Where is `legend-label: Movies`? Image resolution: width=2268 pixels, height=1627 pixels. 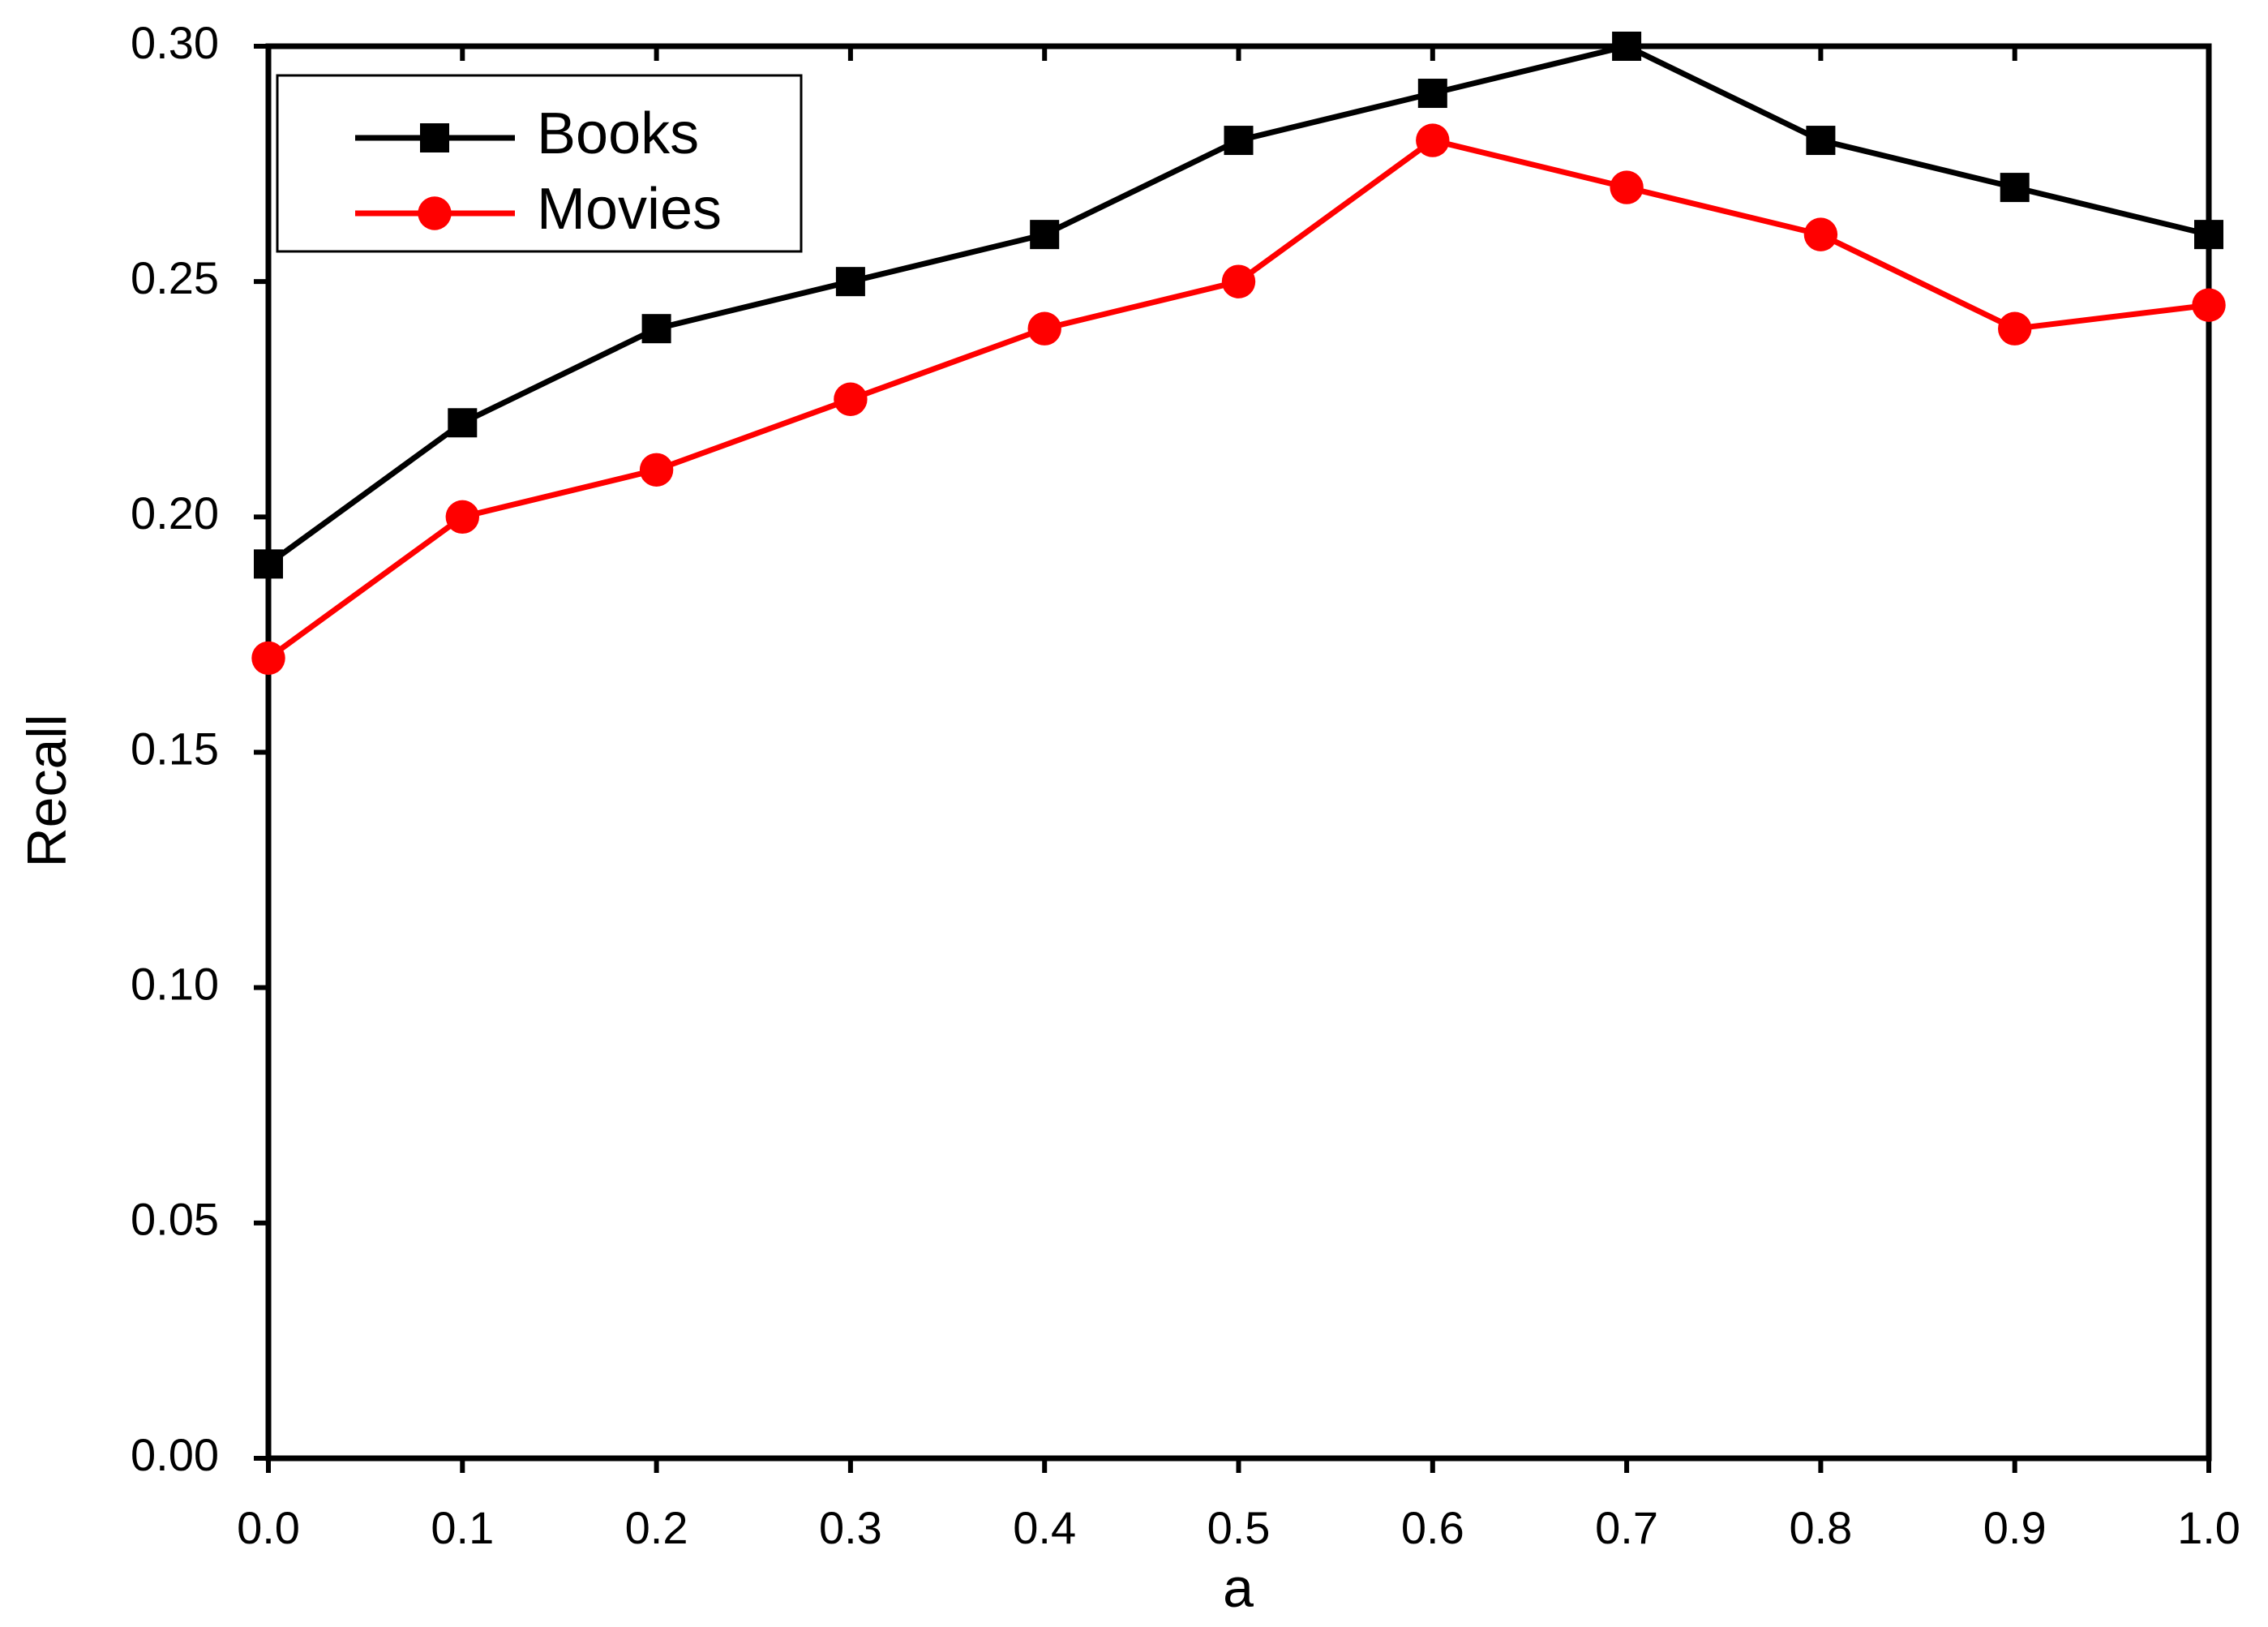
legend-label: Movies is located at coordinates (629, 210).